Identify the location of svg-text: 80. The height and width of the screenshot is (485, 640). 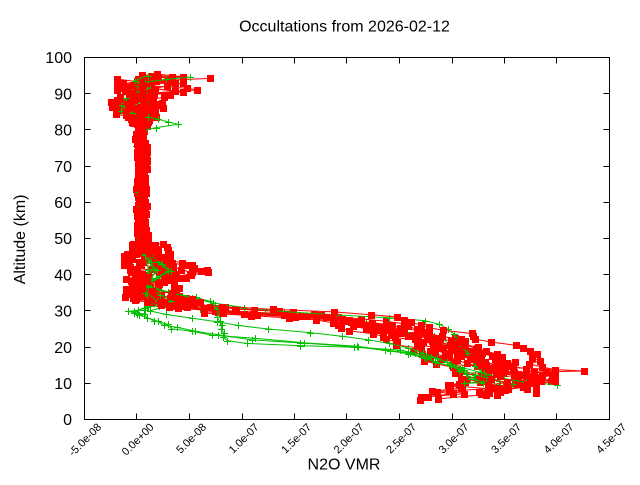
(63, 131).